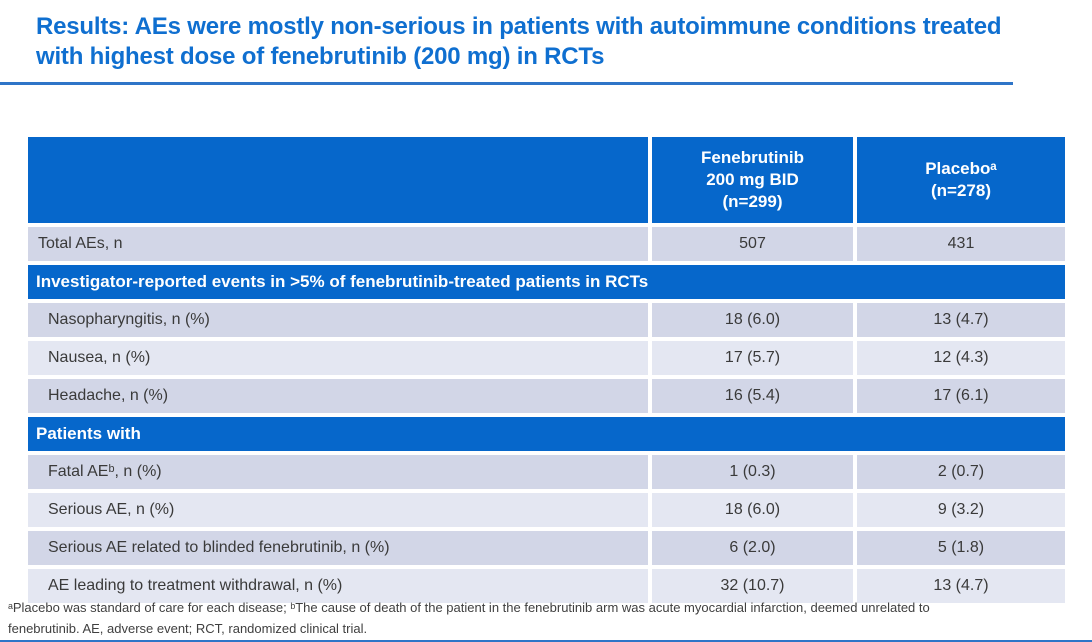 The height and width of the screenshot is (642, 1092). Describe the element at coordinates (338, 320) in the screenshot. I see `row-label-nasopharyngitis: Nasopharyngitis, n (%)` at that location.